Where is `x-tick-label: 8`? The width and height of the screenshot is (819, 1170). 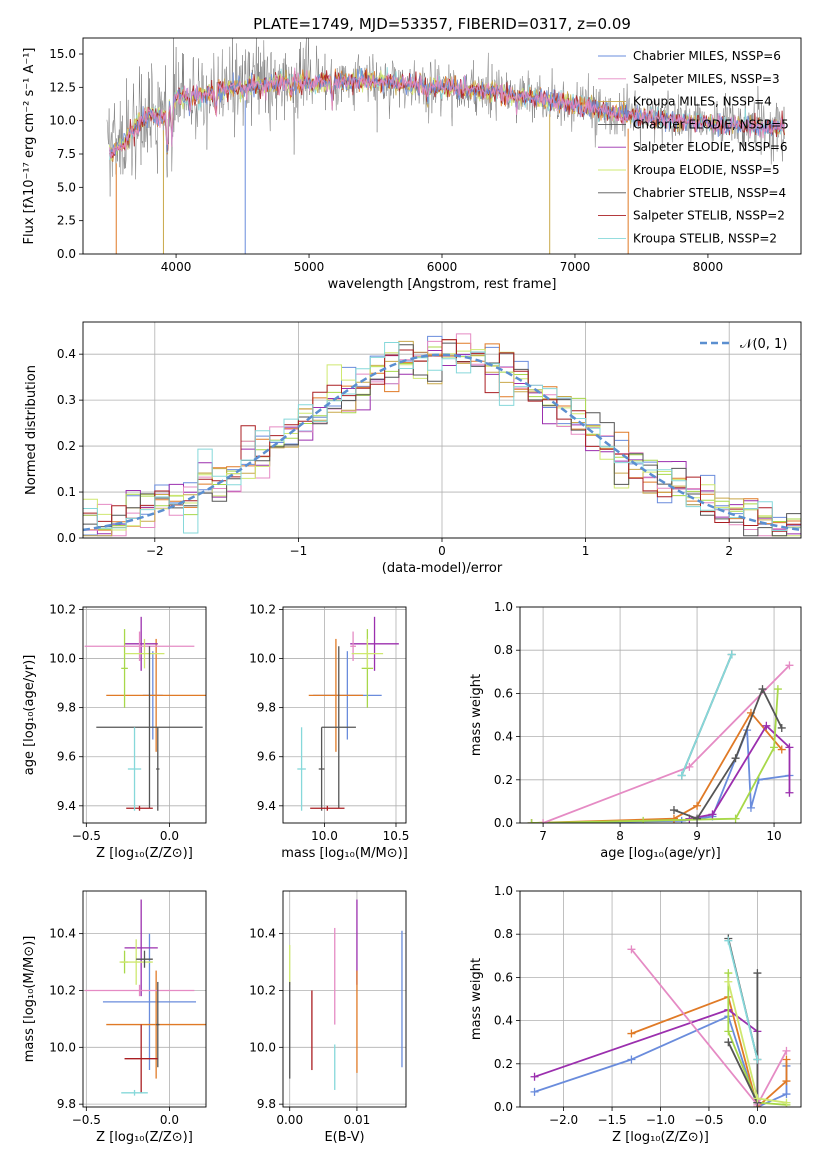 x-tick-label: 8 is located at coordinates (620, 836).